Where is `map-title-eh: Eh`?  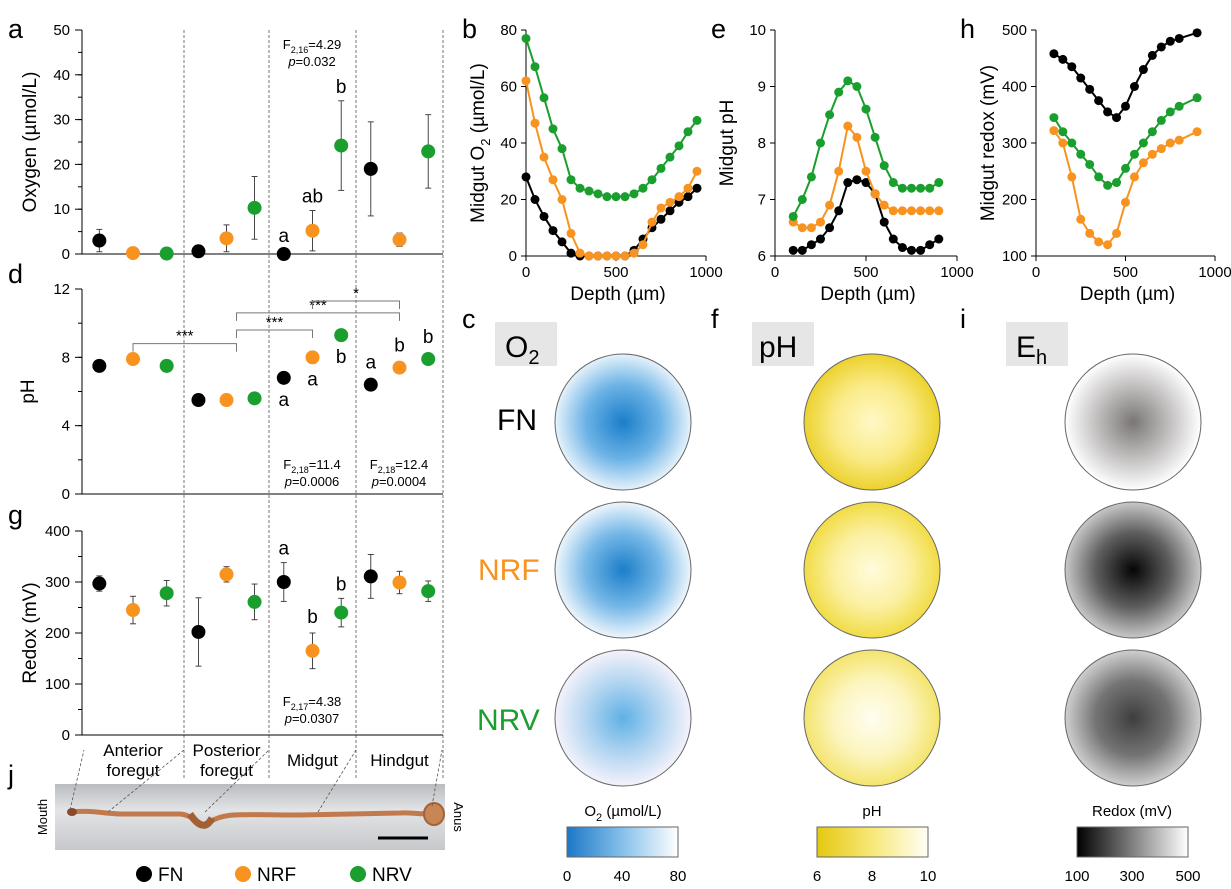 map-title-eh: Eh is located at coordinates (1037, 345).